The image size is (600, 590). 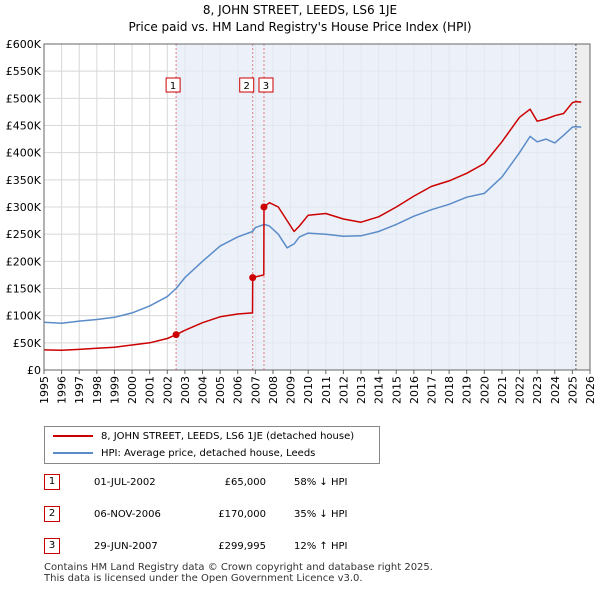 I want to click on transaction-row: 2 06-NOV-2006 £170,000 35% ↓ HPI, so click(x=214, y=515).